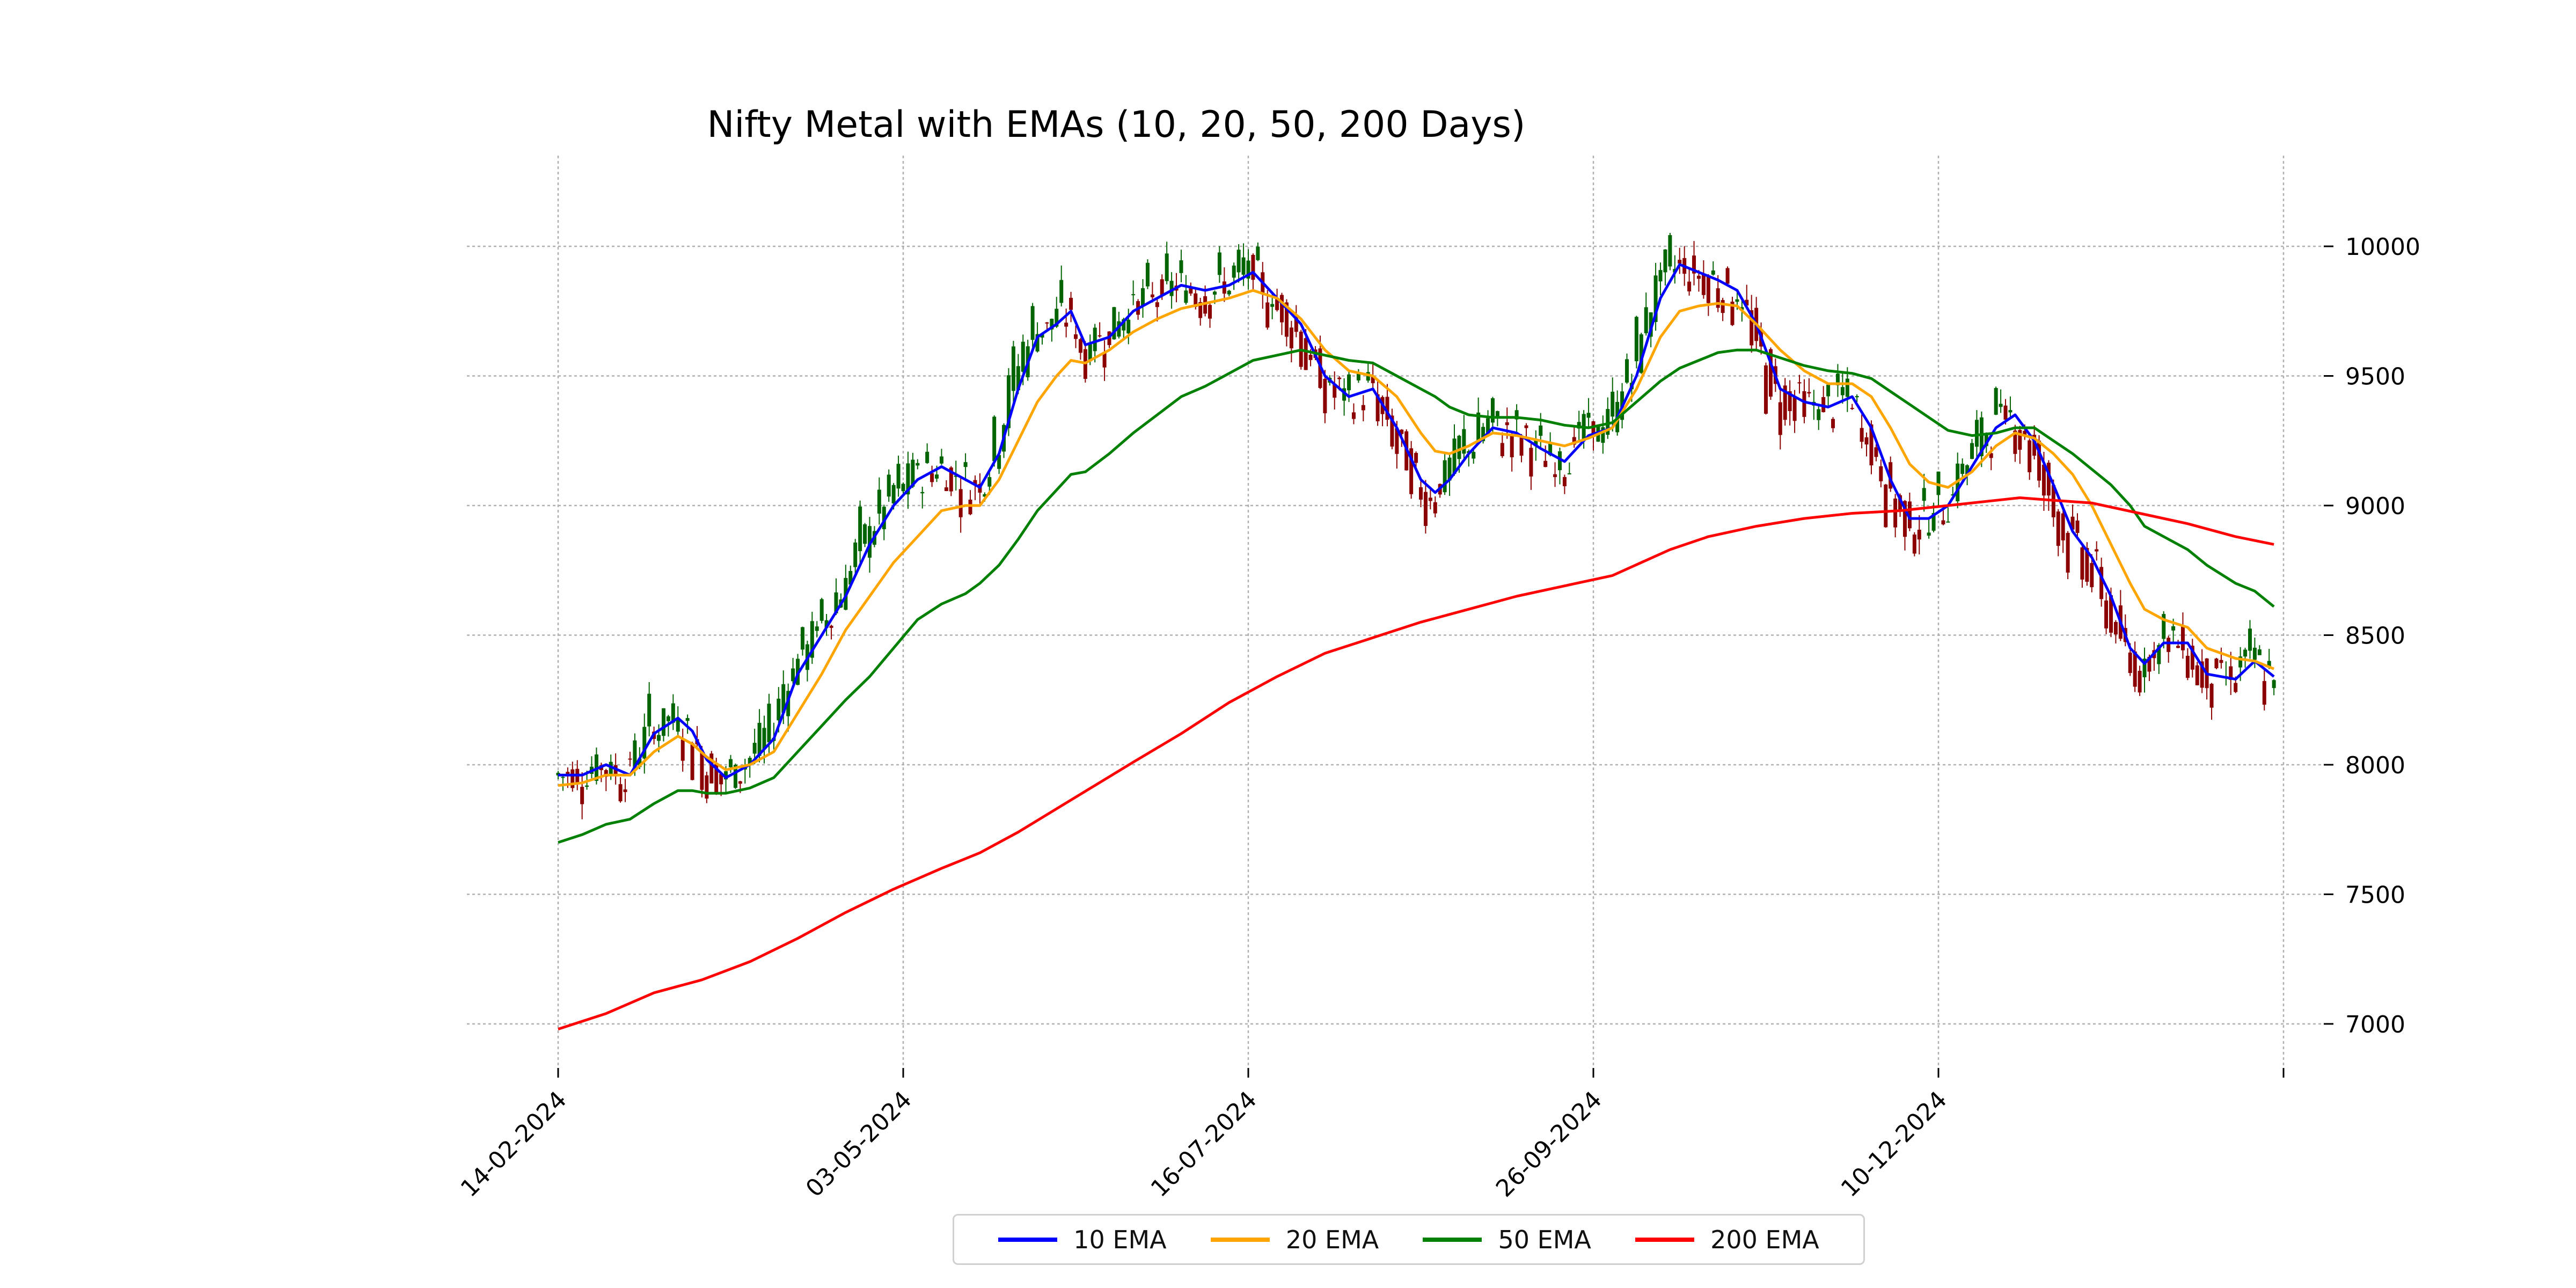 The width and height of the screenshot is (2576, 1288). I want to click on legend-item-20-ema: 20 EMA, so click(1294, 1239).